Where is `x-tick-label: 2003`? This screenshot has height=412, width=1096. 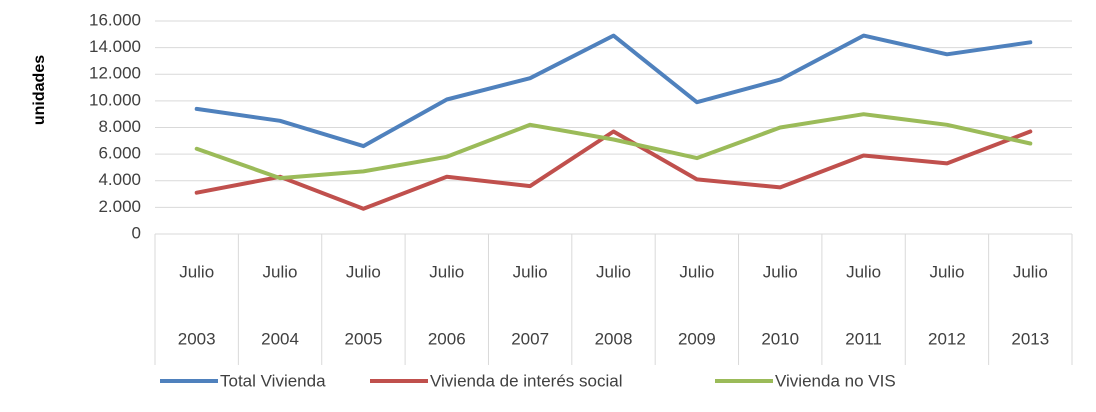 x-tick-label: 2003 is located at coordinates (197, 338).